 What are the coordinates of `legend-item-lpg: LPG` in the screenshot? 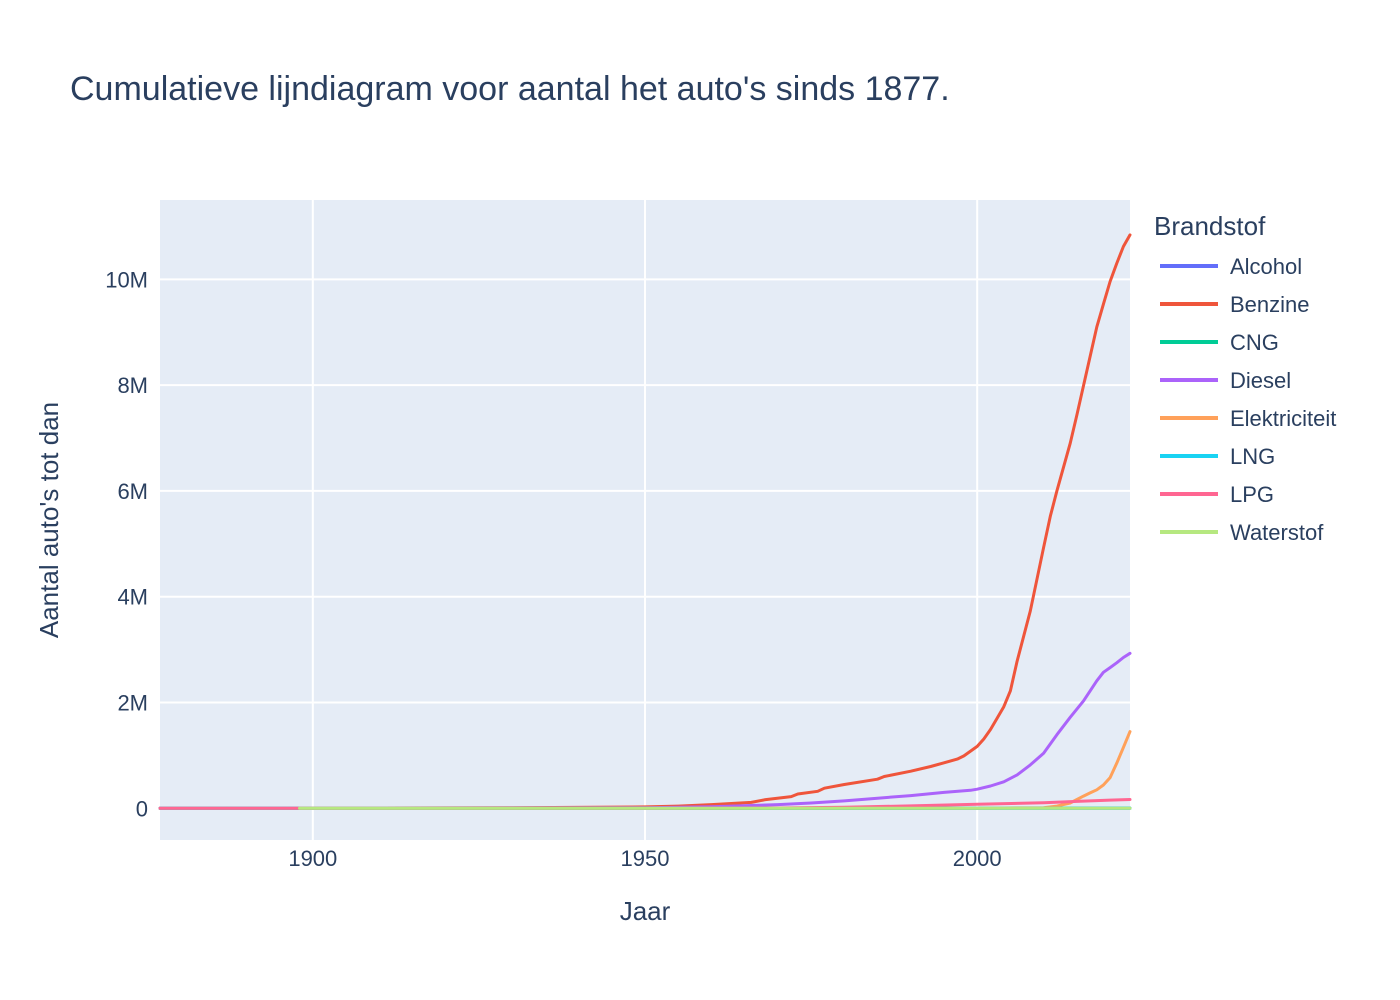 It's located at (1217, 494).